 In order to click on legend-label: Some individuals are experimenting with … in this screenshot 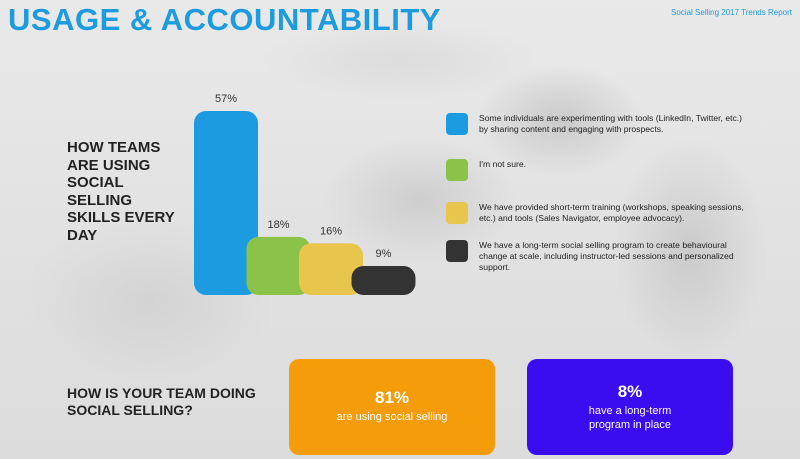, I will do `click(611, 123)`.